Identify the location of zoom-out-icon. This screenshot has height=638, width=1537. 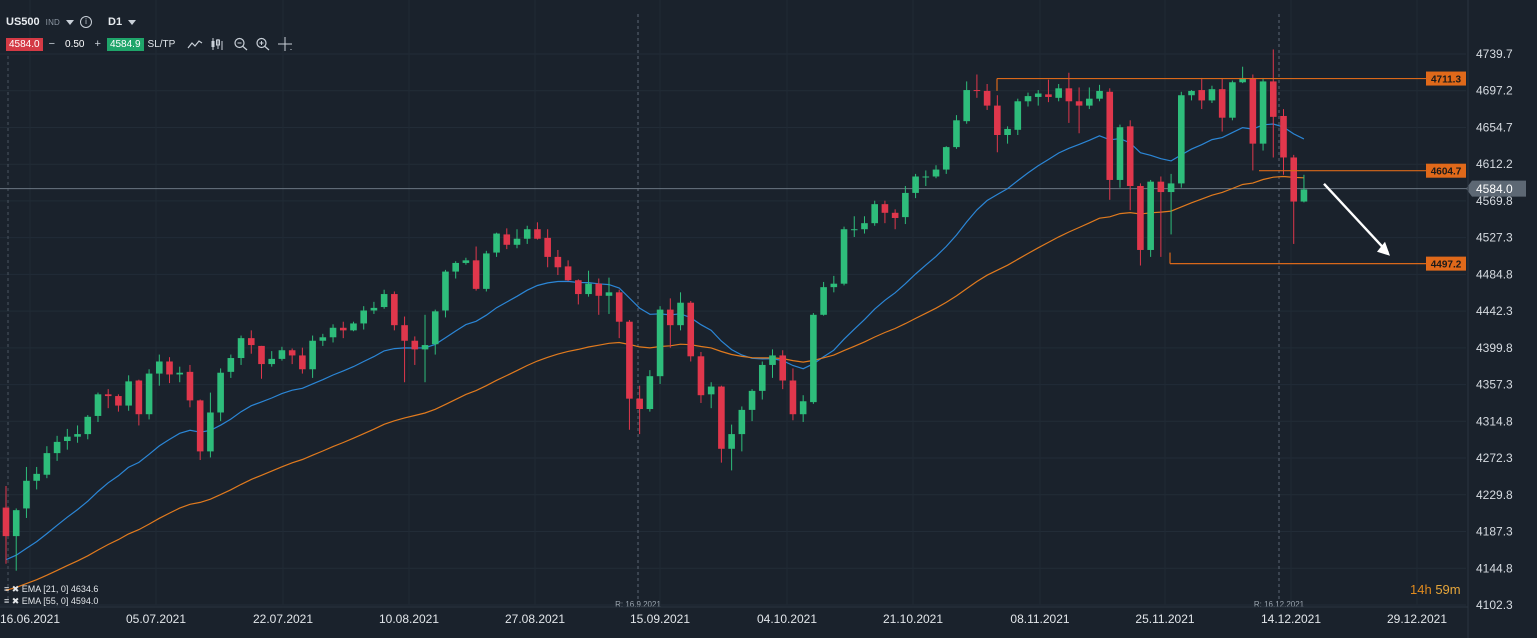
(241, 44).